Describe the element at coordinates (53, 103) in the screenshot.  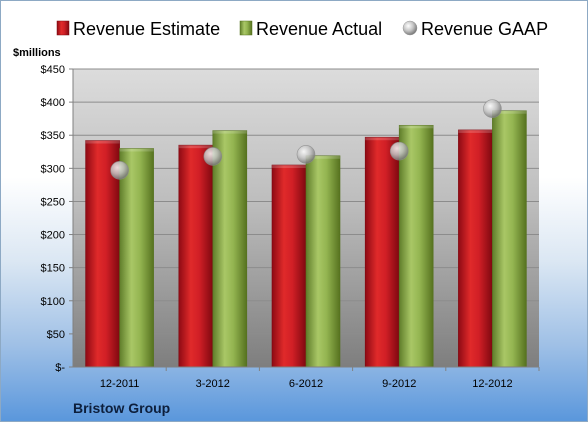
I see `y-tick-label: $400` at that location.